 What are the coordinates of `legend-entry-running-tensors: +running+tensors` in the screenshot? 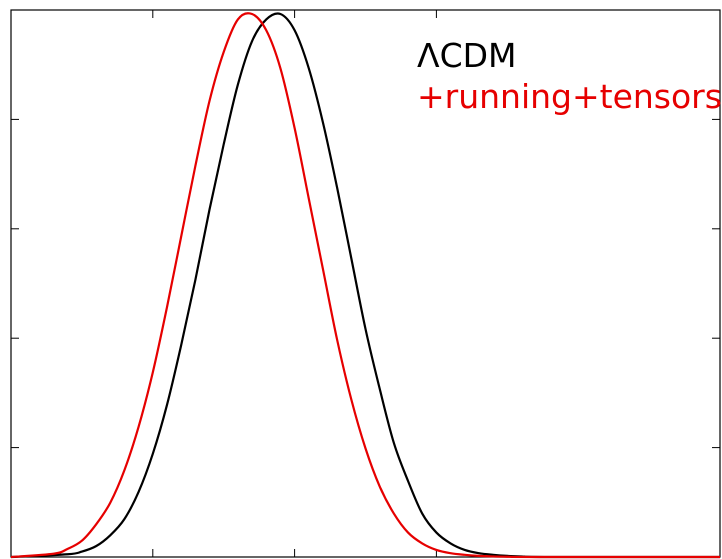 It's located at (569, 96).